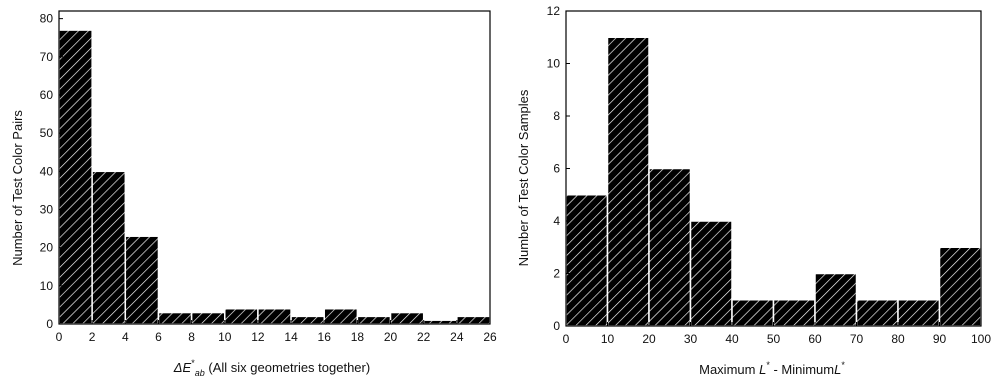 The width and height of the screenshot is (992, 381). I want to click on x-tick-label-lightness-range-100: 100, so click(981, 339).